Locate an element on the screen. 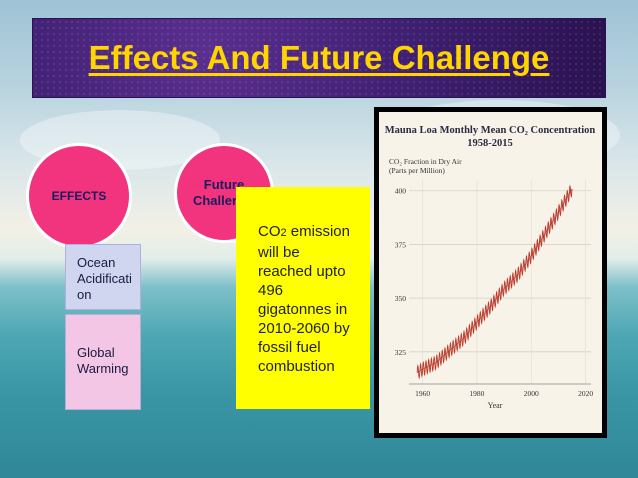 Image resolution: width=638 pixels, height=478 pixels. future-text-line2: will be is located at coordinates (279, 252).